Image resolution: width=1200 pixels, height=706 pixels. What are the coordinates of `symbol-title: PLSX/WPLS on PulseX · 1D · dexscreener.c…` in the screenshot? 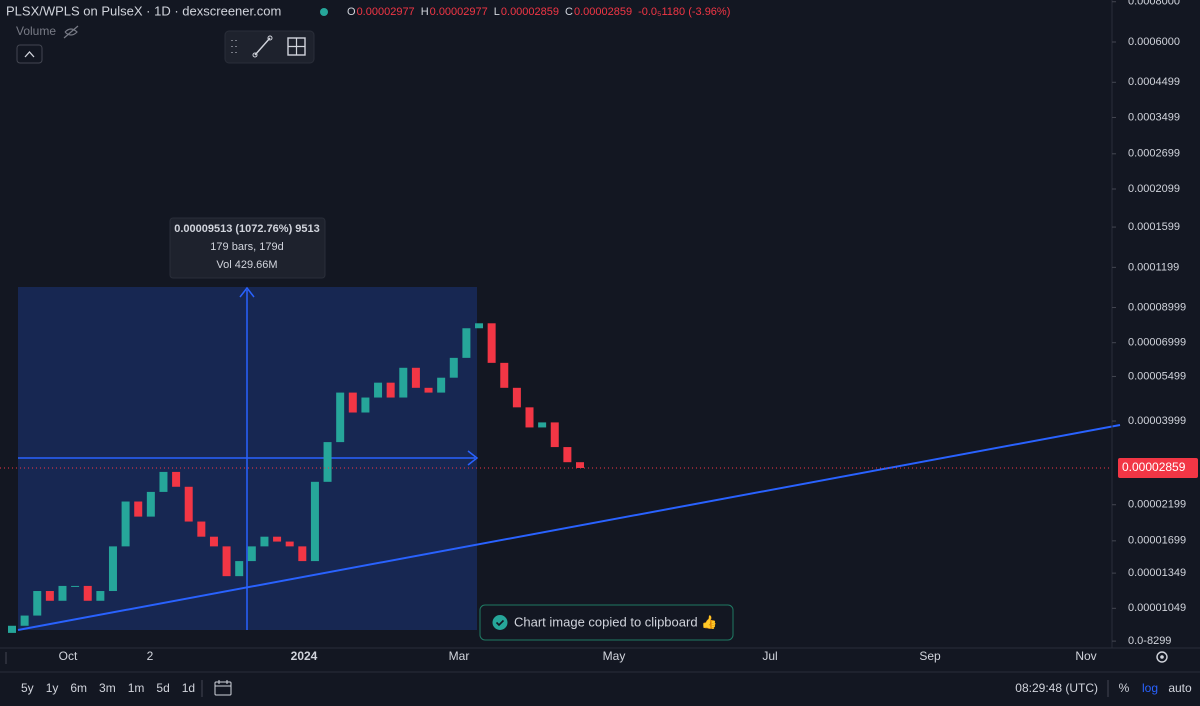 It's located at (143, 10).